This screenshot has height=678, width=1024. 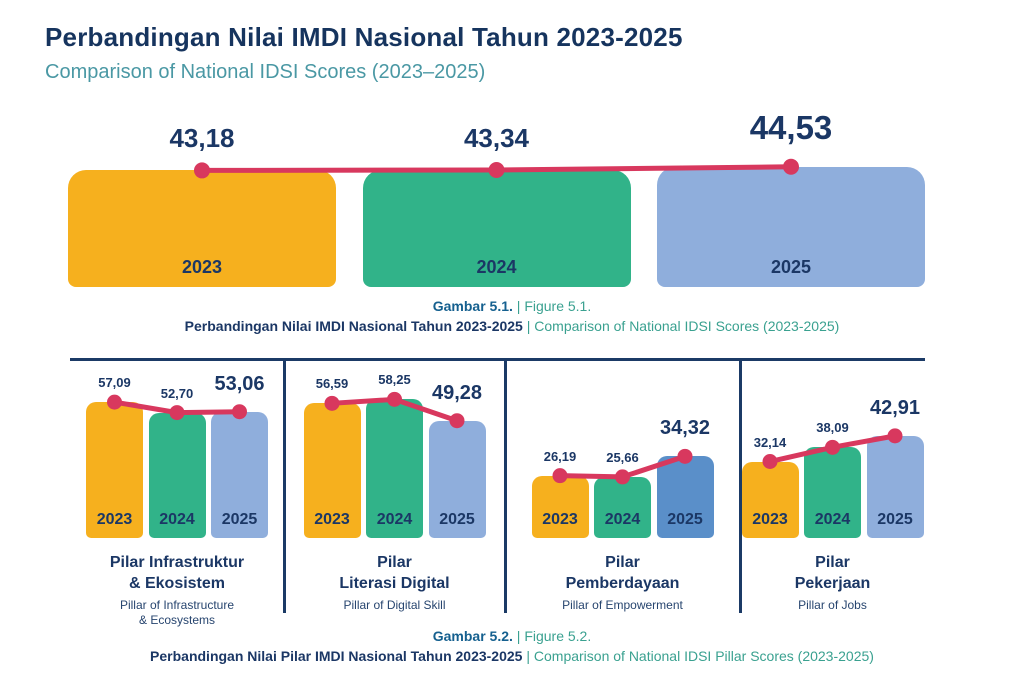 I want to click on pillar-title-line: Pemberdayaan, so click(x=622, y=583).